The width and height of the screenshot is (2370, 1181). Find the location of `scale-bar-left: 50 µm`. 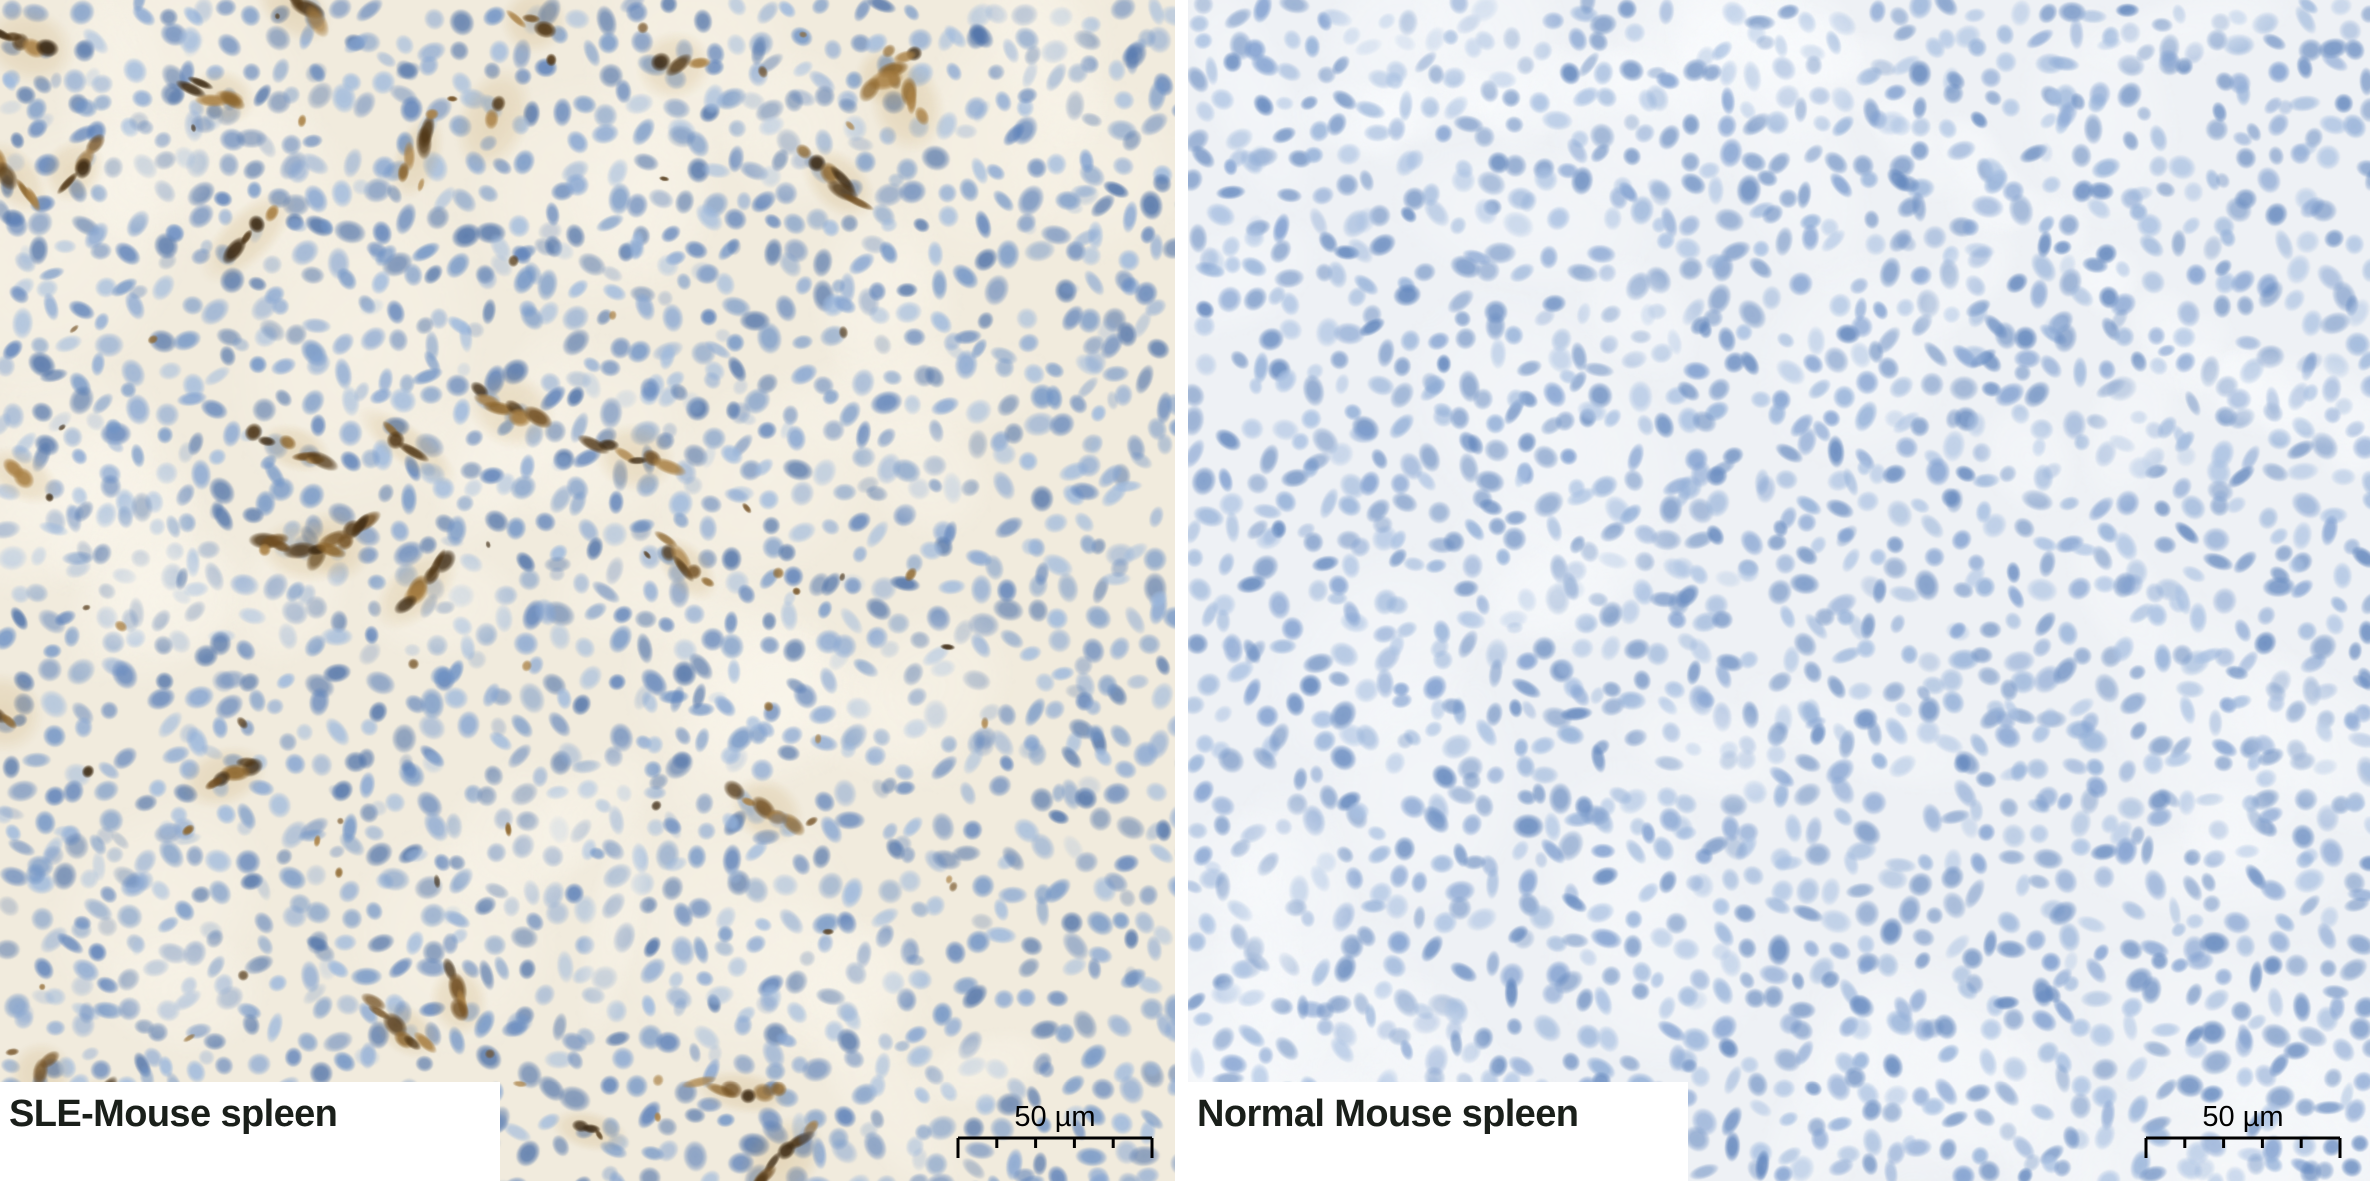

scale-bar-left: 50 µm is located at coordinates (1055, 1130).